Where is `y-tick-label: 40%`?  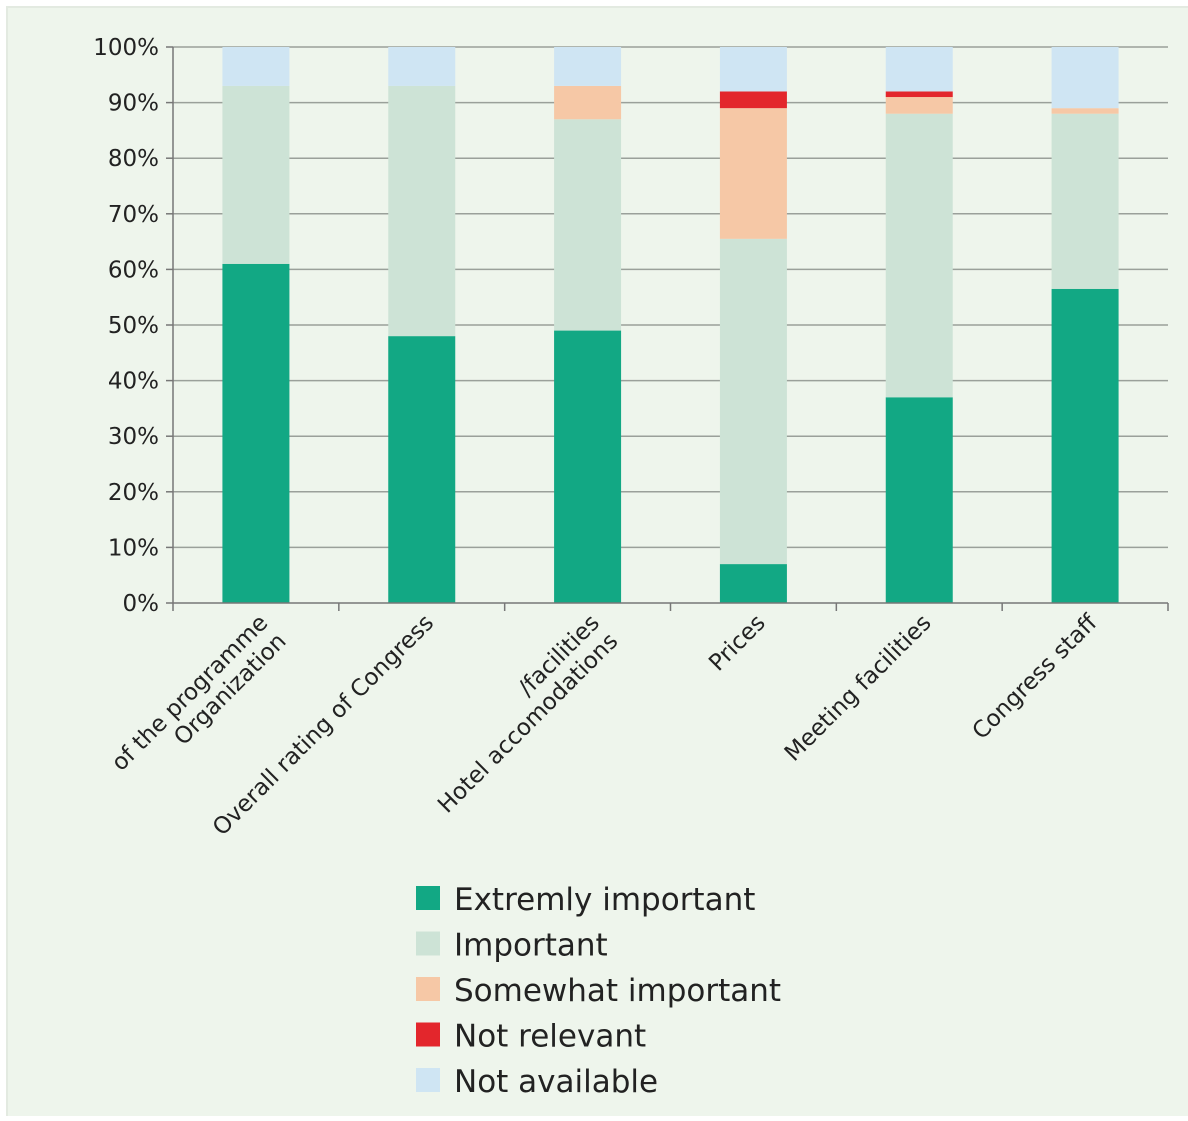
y-tick-label: 40% is located at coordinates (133, 382).